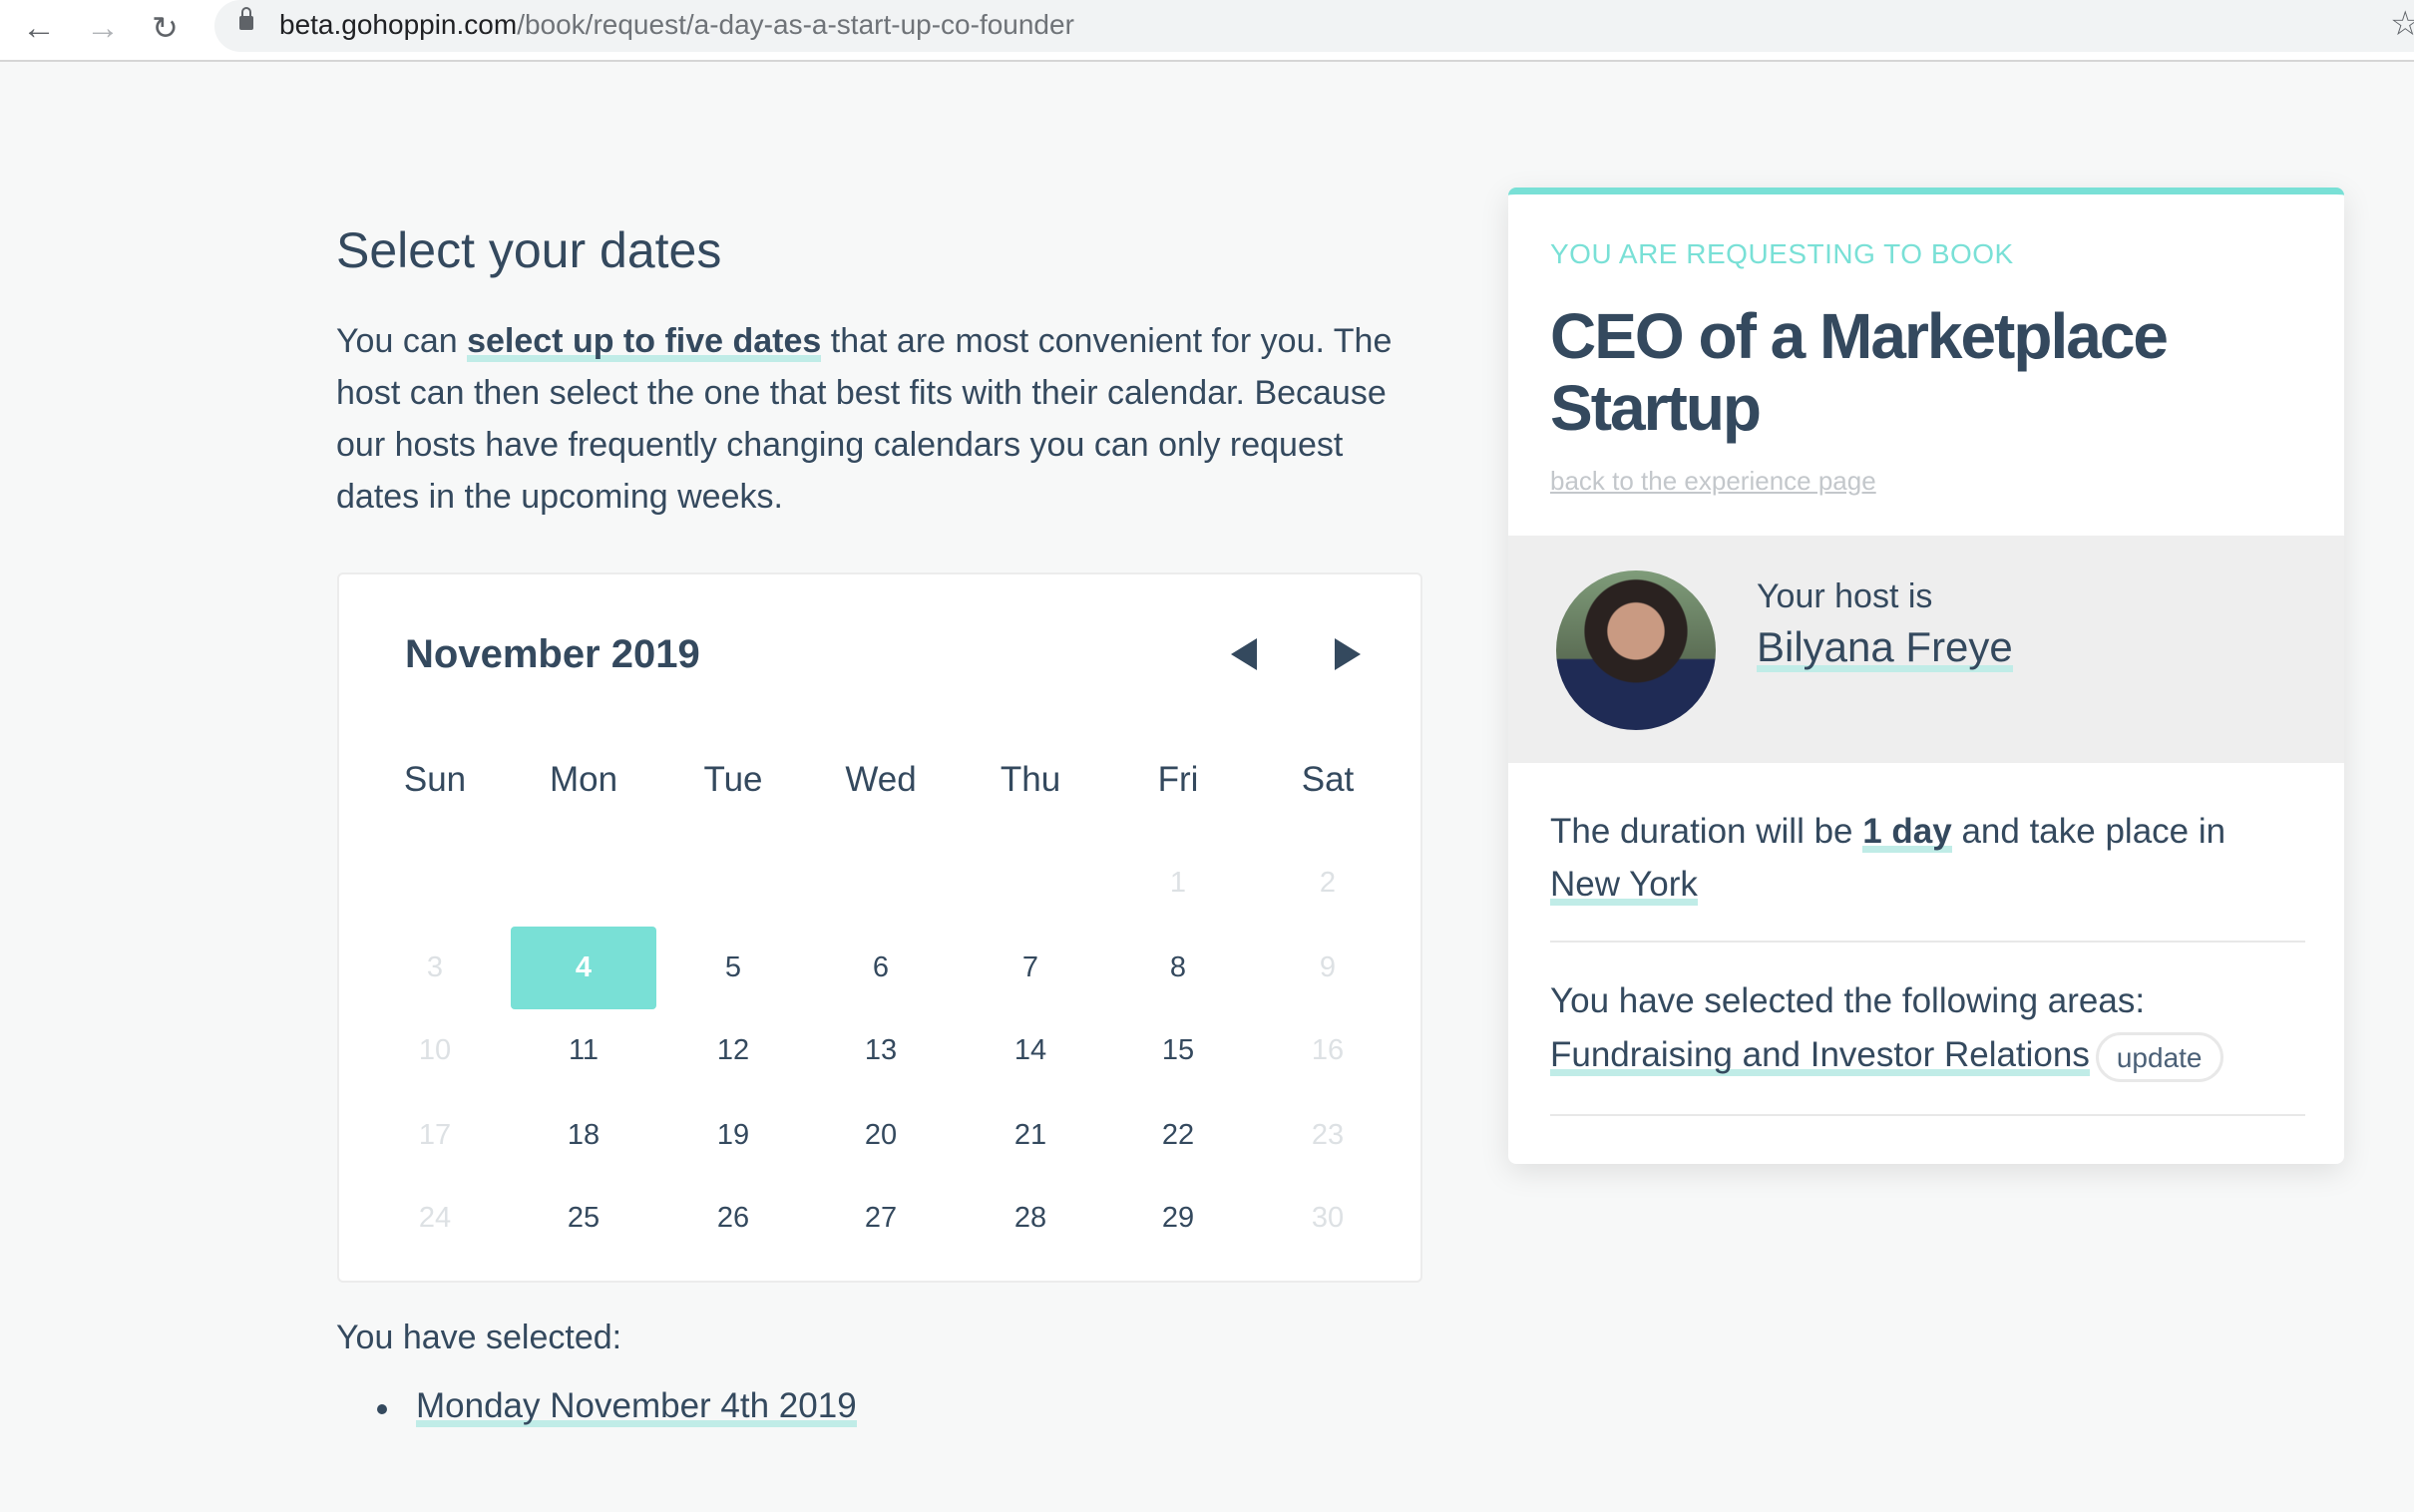 The image size is (2414, 1512). I want to click on calendar-day: 14, so click(1030, 1050).